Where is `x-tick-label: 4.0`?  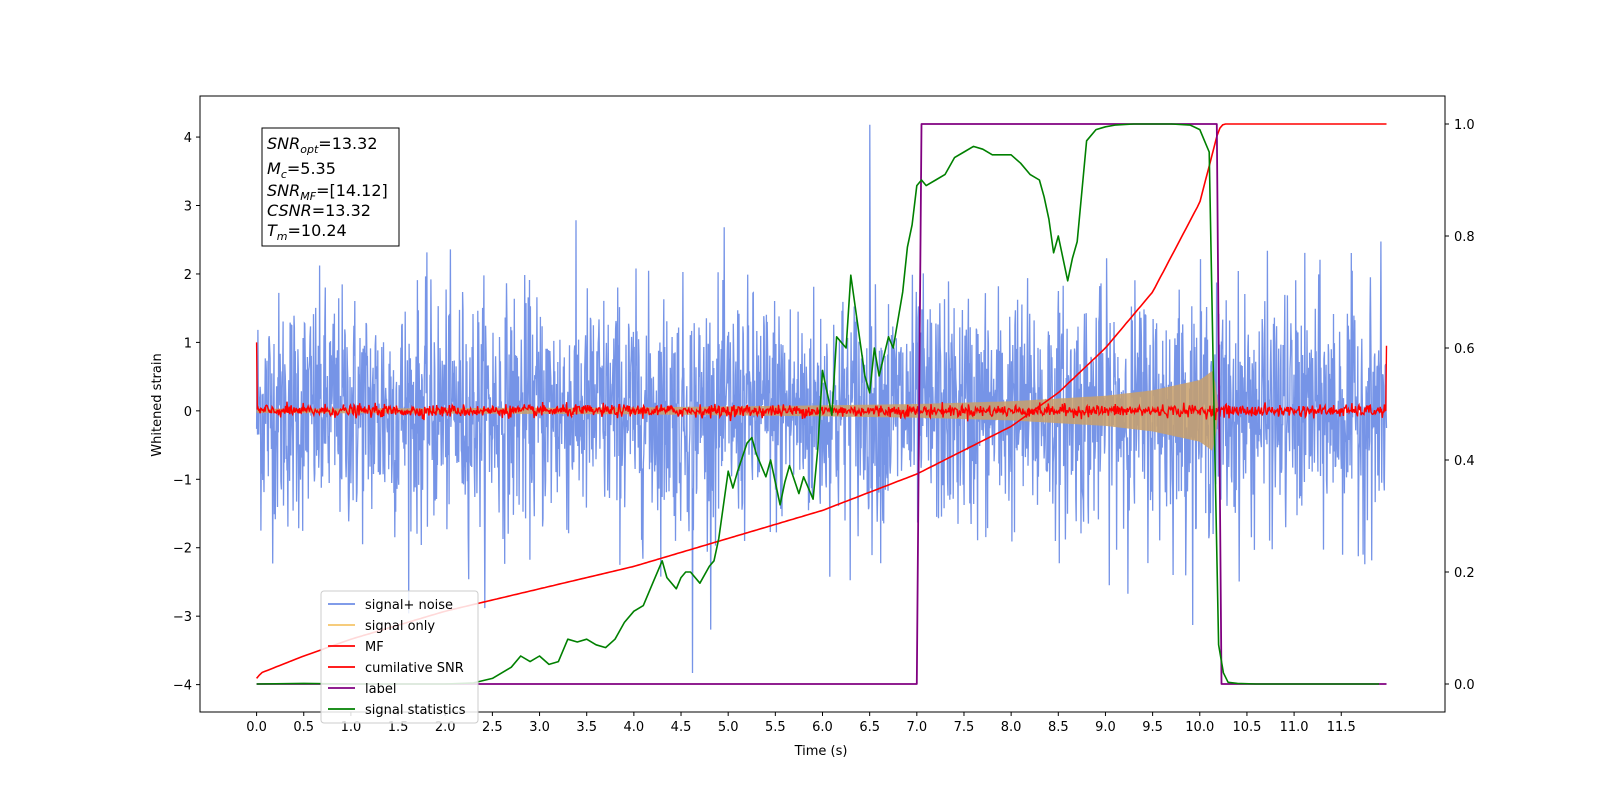 x-tick-label: 4.0 is located at coordinates (634, 727).